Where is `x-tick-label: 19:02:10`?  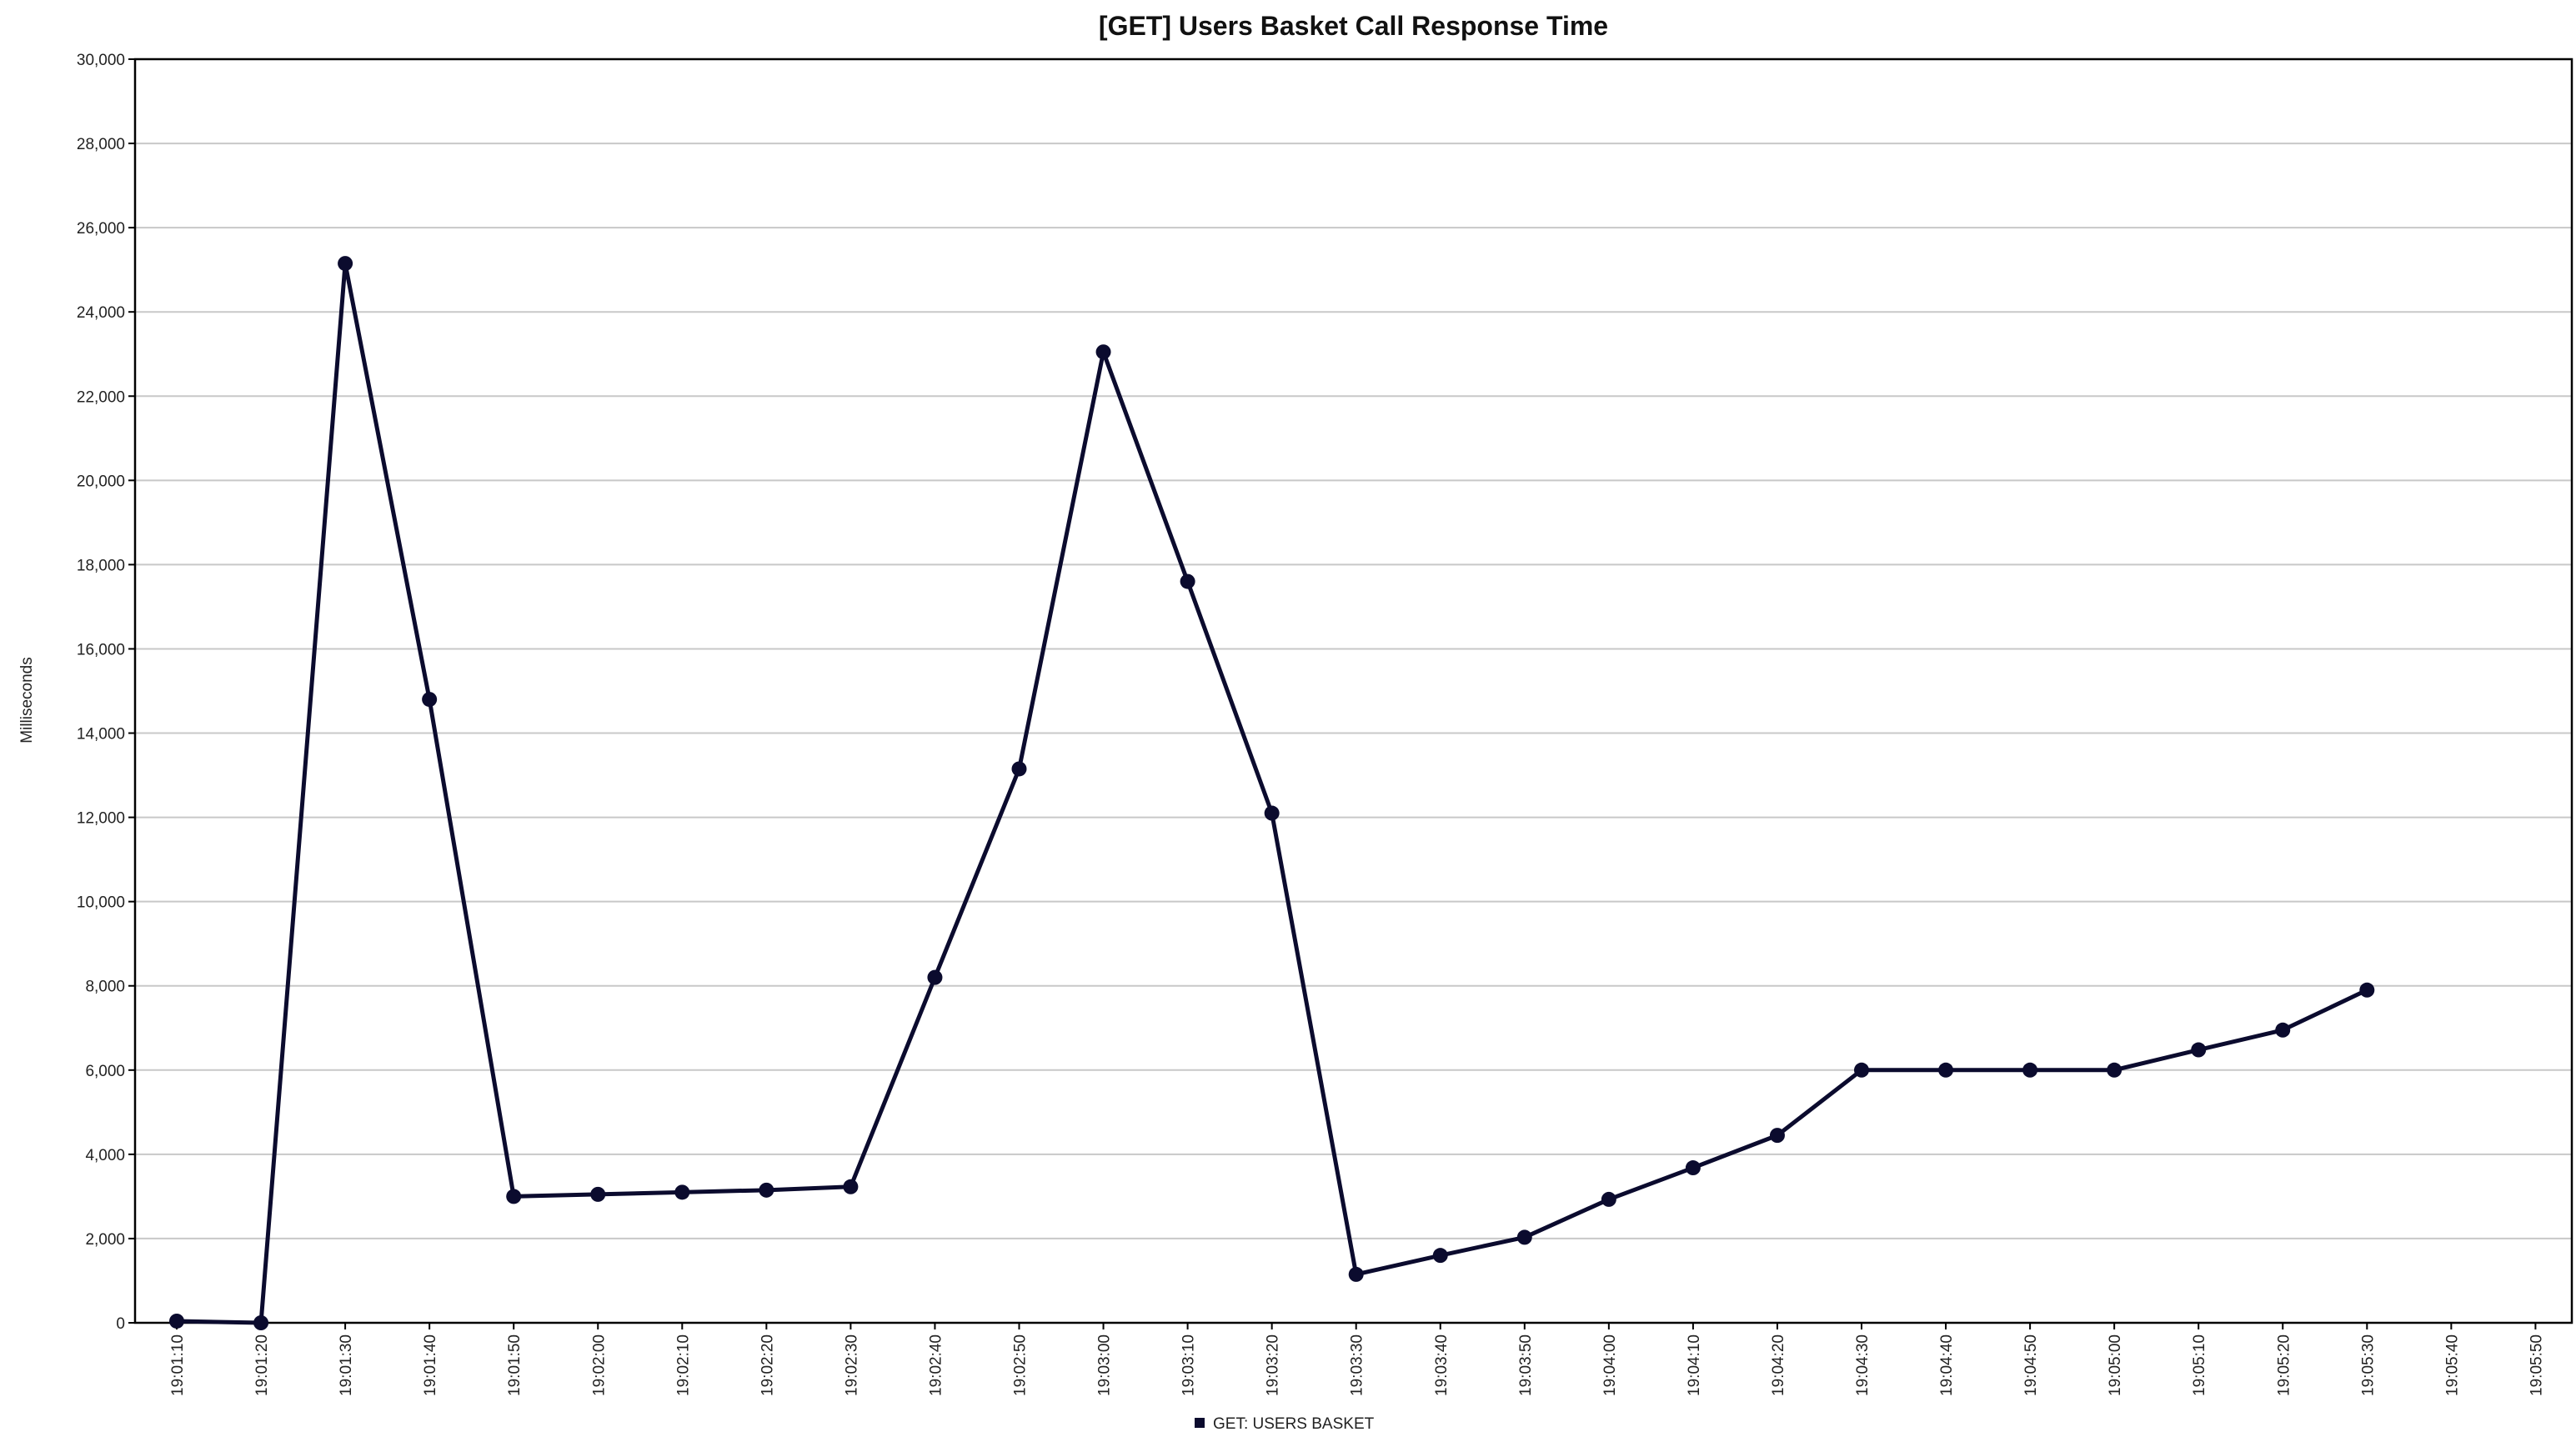
x-tick-label: 19:02:10 is located at coordinates (683, 1365).